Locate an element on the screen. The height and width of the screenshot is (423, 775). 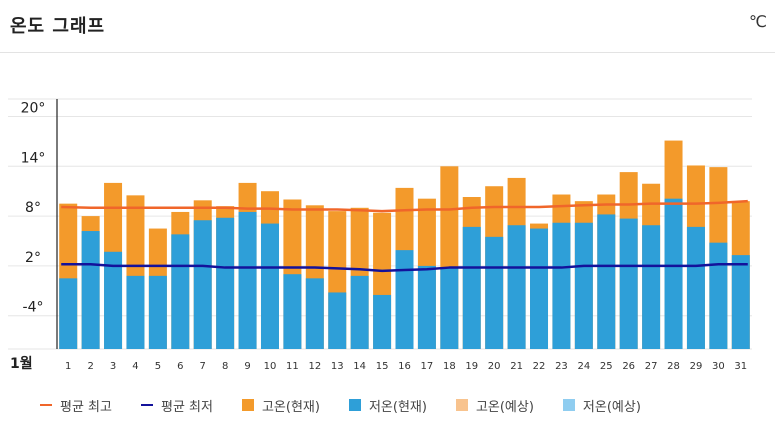
legend-low-forecast-label: 저온(예상) is located at coordinates (611, 407).